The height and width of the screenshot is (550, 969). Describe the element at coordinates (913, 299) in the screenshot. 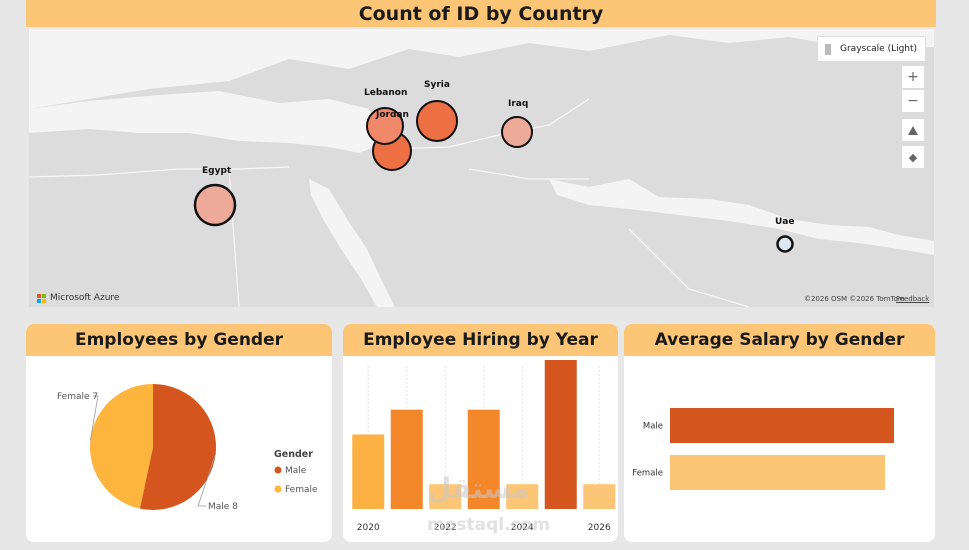

I see `map-feedback-link: Feedback` at that location.